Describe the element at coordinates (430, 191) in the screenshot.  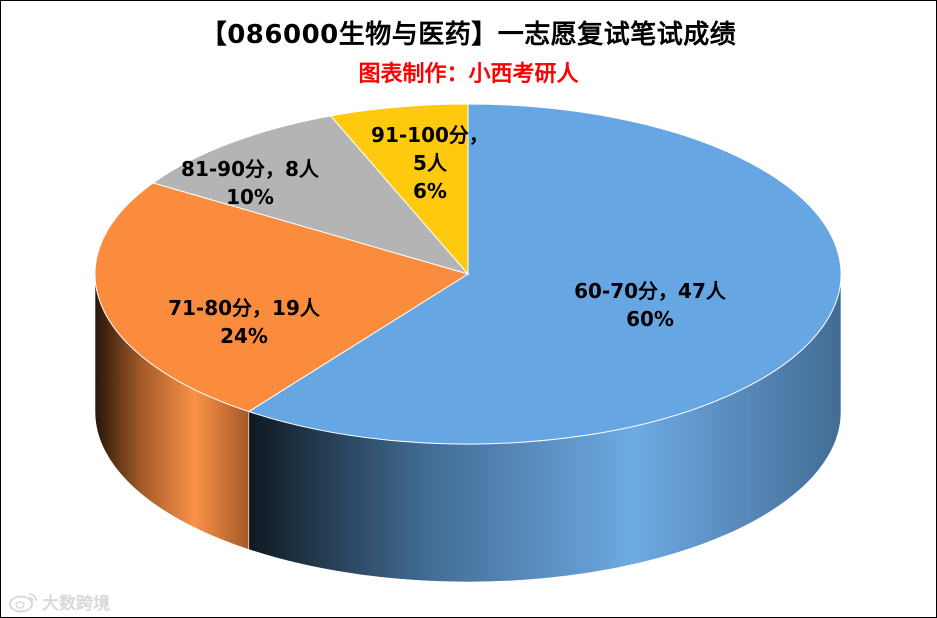
I see `data-label-line: 6%` at that location.